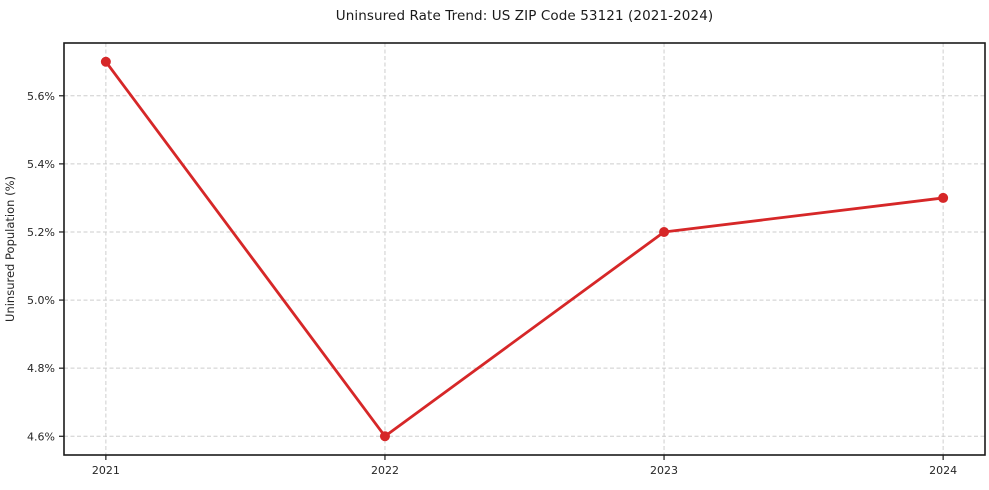 The image size is (989, 490). Describe the element at coordinates (41, 164) in the screenshot. I see `y-tick-label: 5.4%` at that location.